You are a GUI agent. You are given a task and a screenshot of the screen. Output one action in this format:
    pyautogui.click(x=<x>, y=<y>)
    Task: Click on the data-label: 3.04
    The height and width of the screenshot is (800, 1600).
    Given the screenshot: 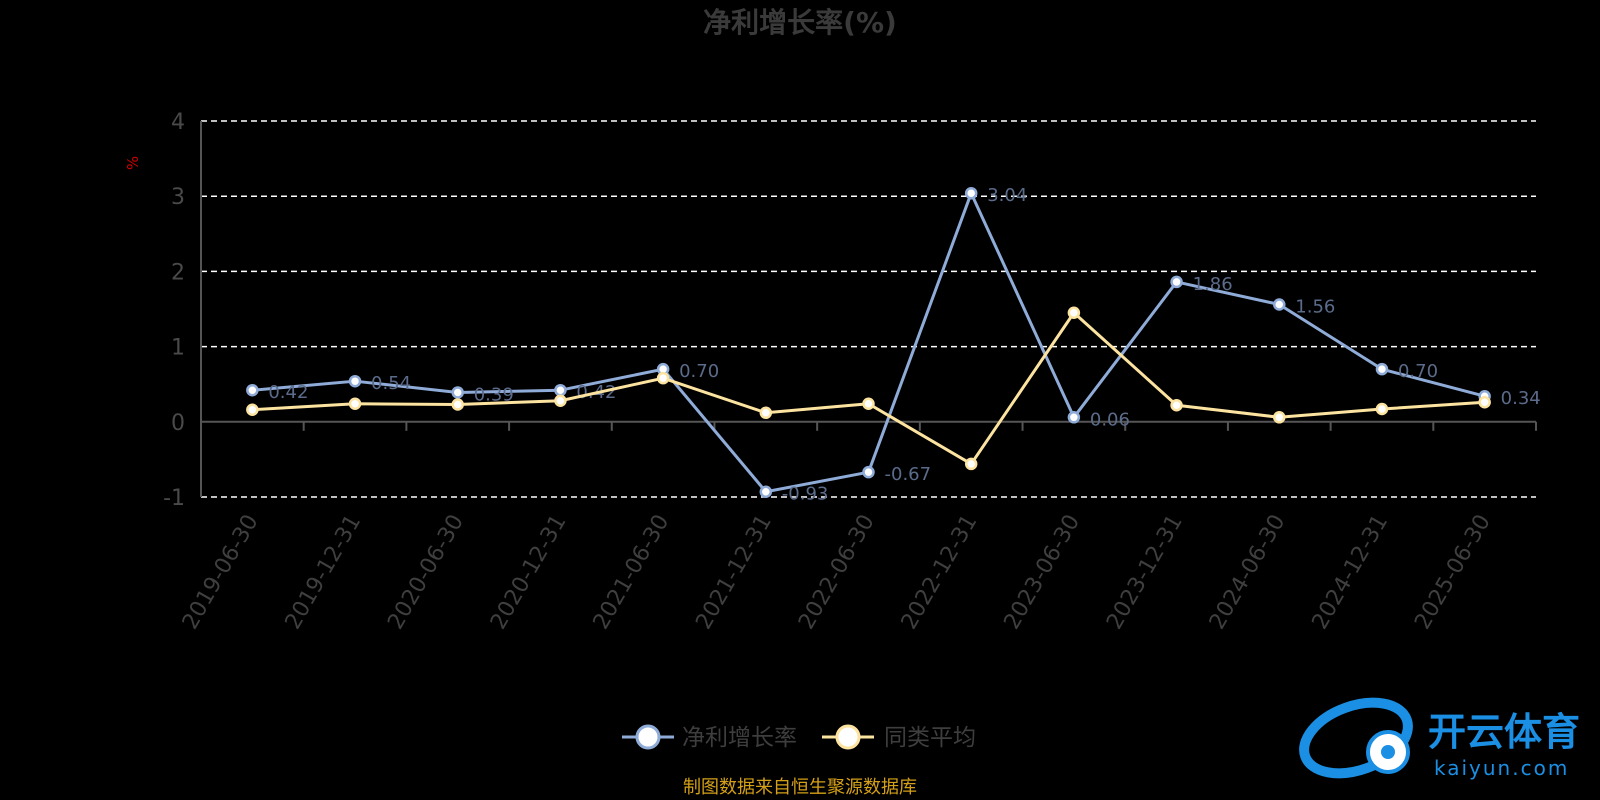 What is the action you would take?
    pyautogui.click(x=1007, y=195)
    